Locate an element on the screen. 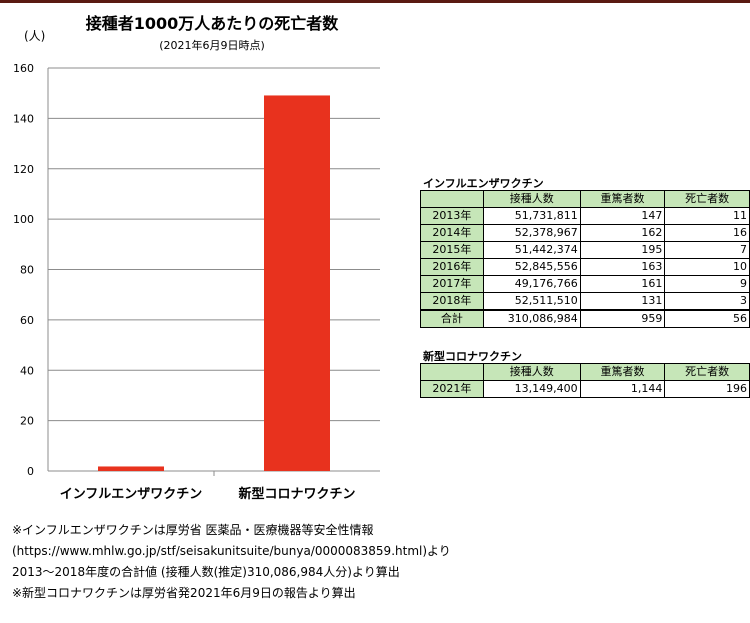 This screenshot has height=623, width=750. table-cell: 959 is located at coordinates (622, 318).